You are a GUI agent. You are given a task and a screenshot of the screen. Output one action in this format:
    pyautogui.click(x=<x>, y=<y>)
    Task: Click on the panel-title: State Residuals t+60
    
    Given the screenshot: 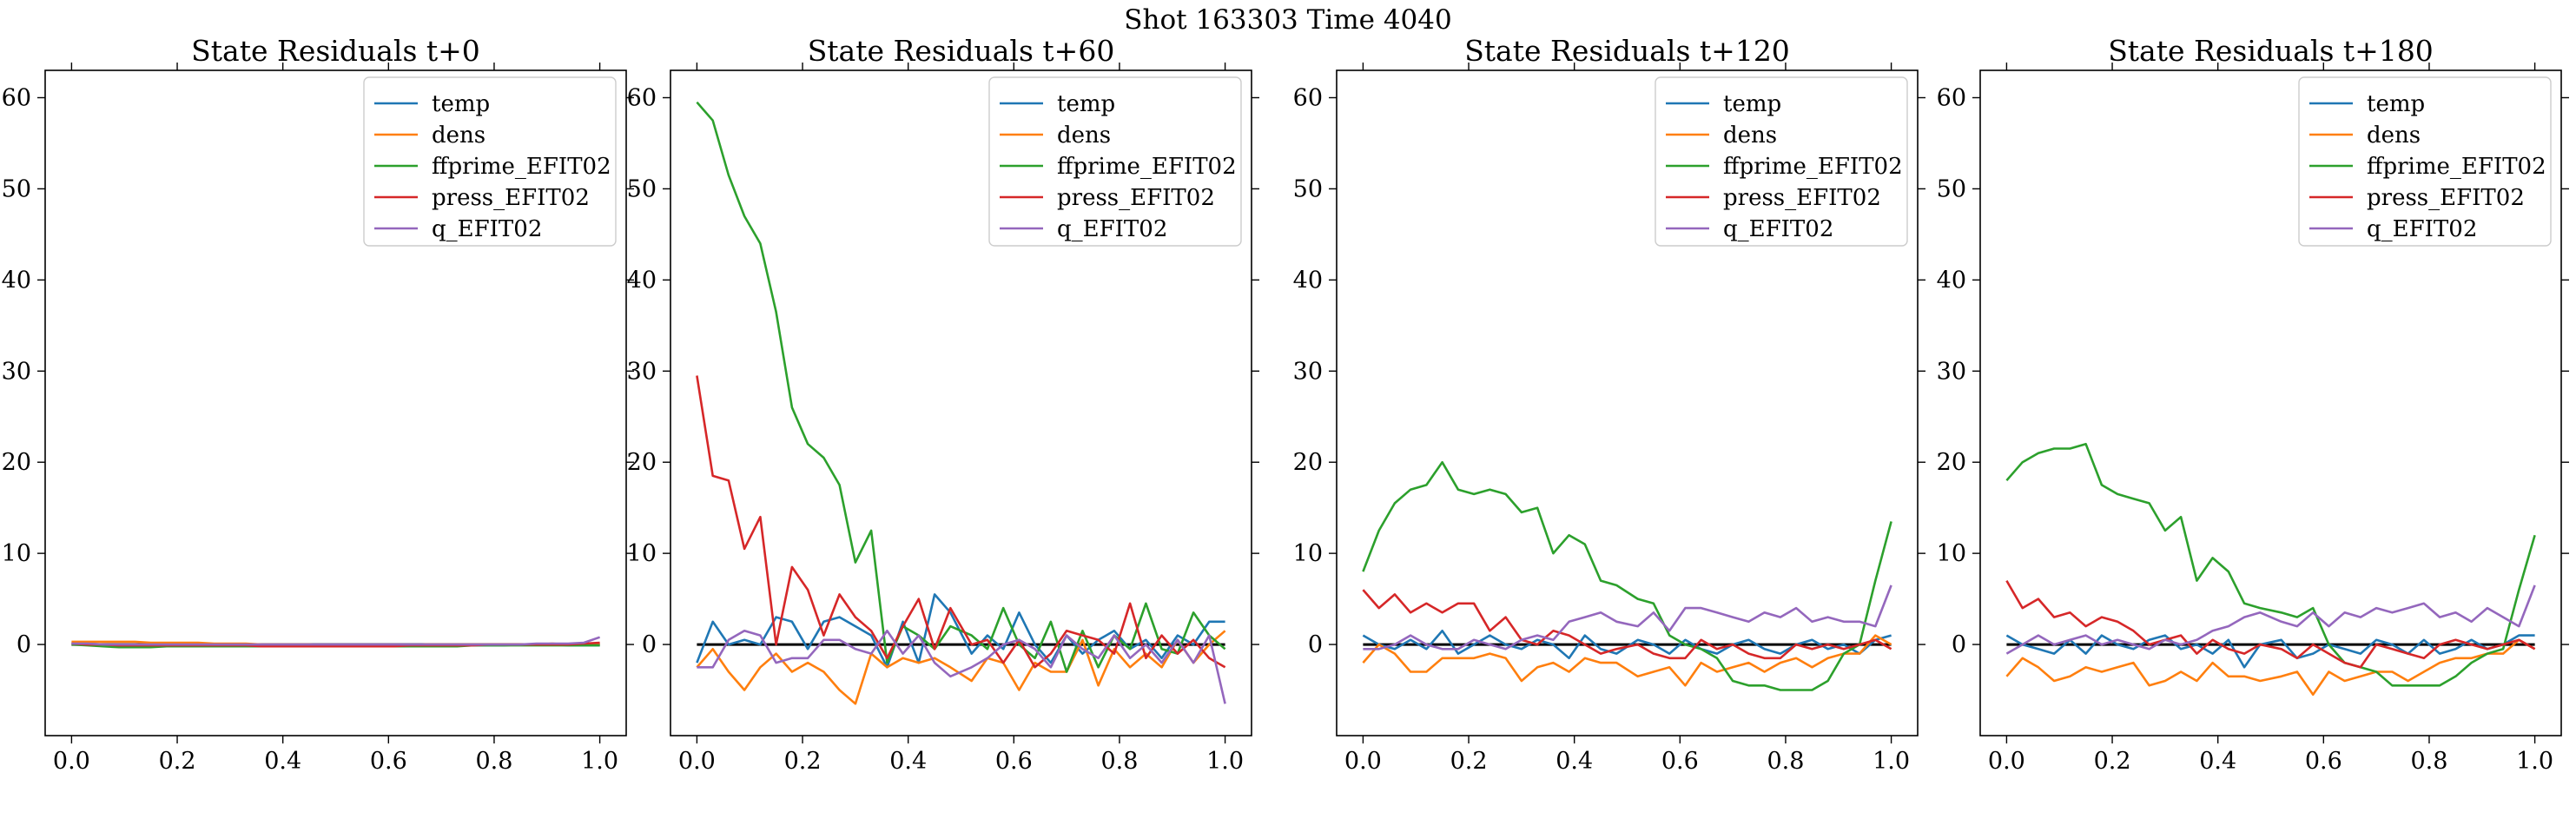 What is the action you would take?
    pyautogui.click(x=961, y=51)
    